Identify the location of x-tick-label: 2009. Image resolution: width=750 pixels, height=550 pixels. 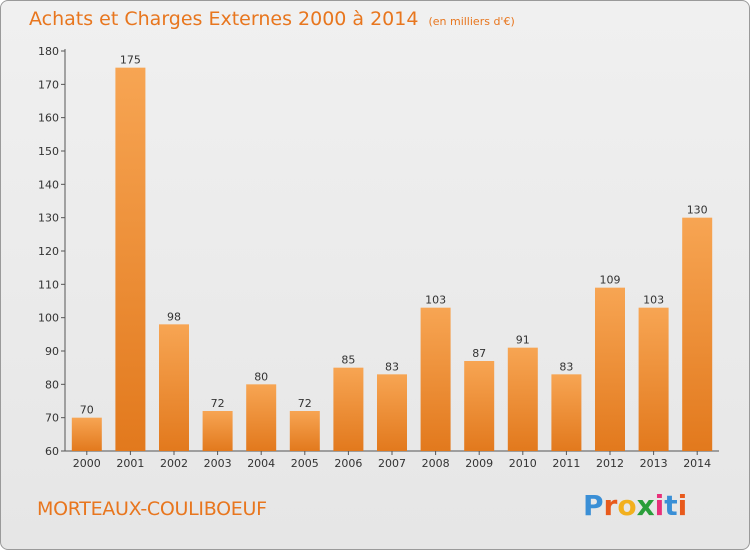
(479, 463).